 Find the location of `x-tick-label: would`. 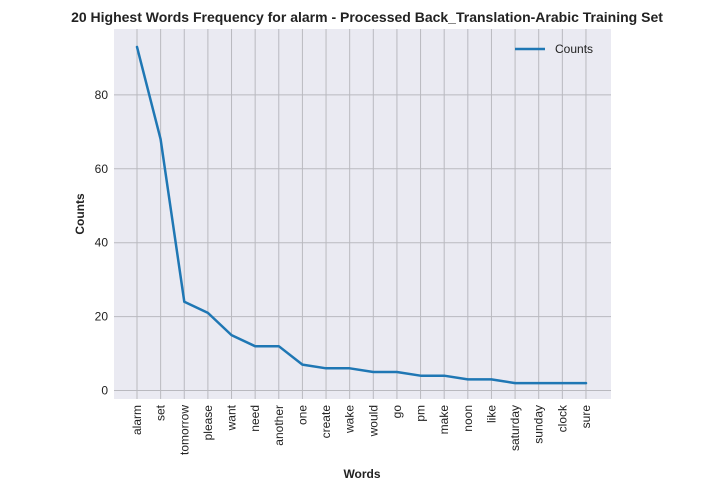

x-tick-label: would is located at coordinates (373, 421).